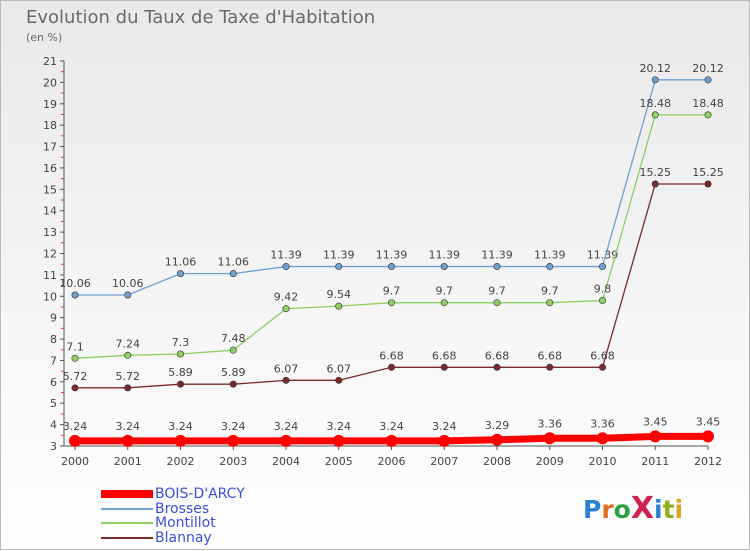 The image size is (750, 551). What do you see at coordinates (173, 538) in the screenshot?
I see `legend-item: Blannay` at bounding box center [173, 538].